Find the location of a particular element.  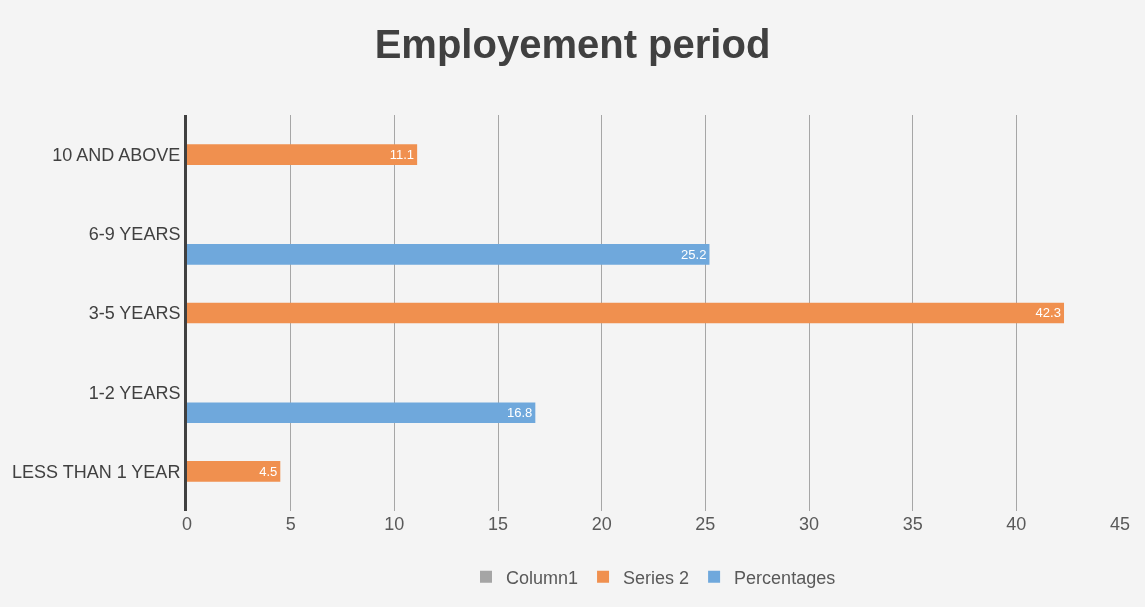

y-tick-label: 10 AND ABOVE is located at coordinates (116, 154).